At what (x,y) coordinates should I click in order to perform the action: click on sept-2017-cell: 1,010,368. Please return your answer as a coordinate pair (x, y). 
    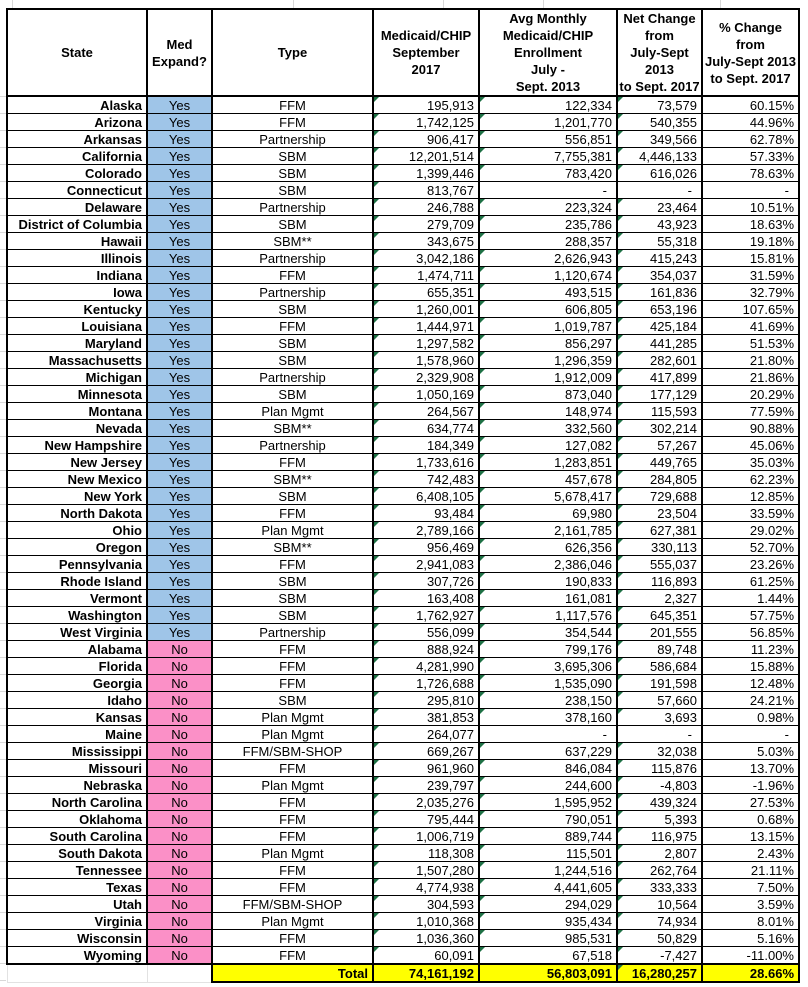
    Looking at the image, I should click on (426, 921).